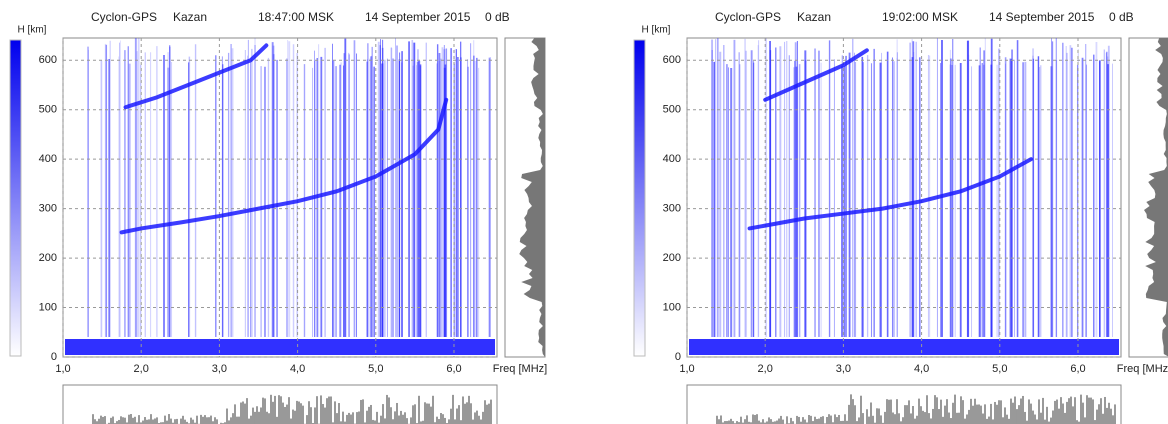 This screenshot has width=1168, height=424. Describe the element at coordinates (920, 17) in the screenshot. I see `time: 19:02:00 MSK` at that location.